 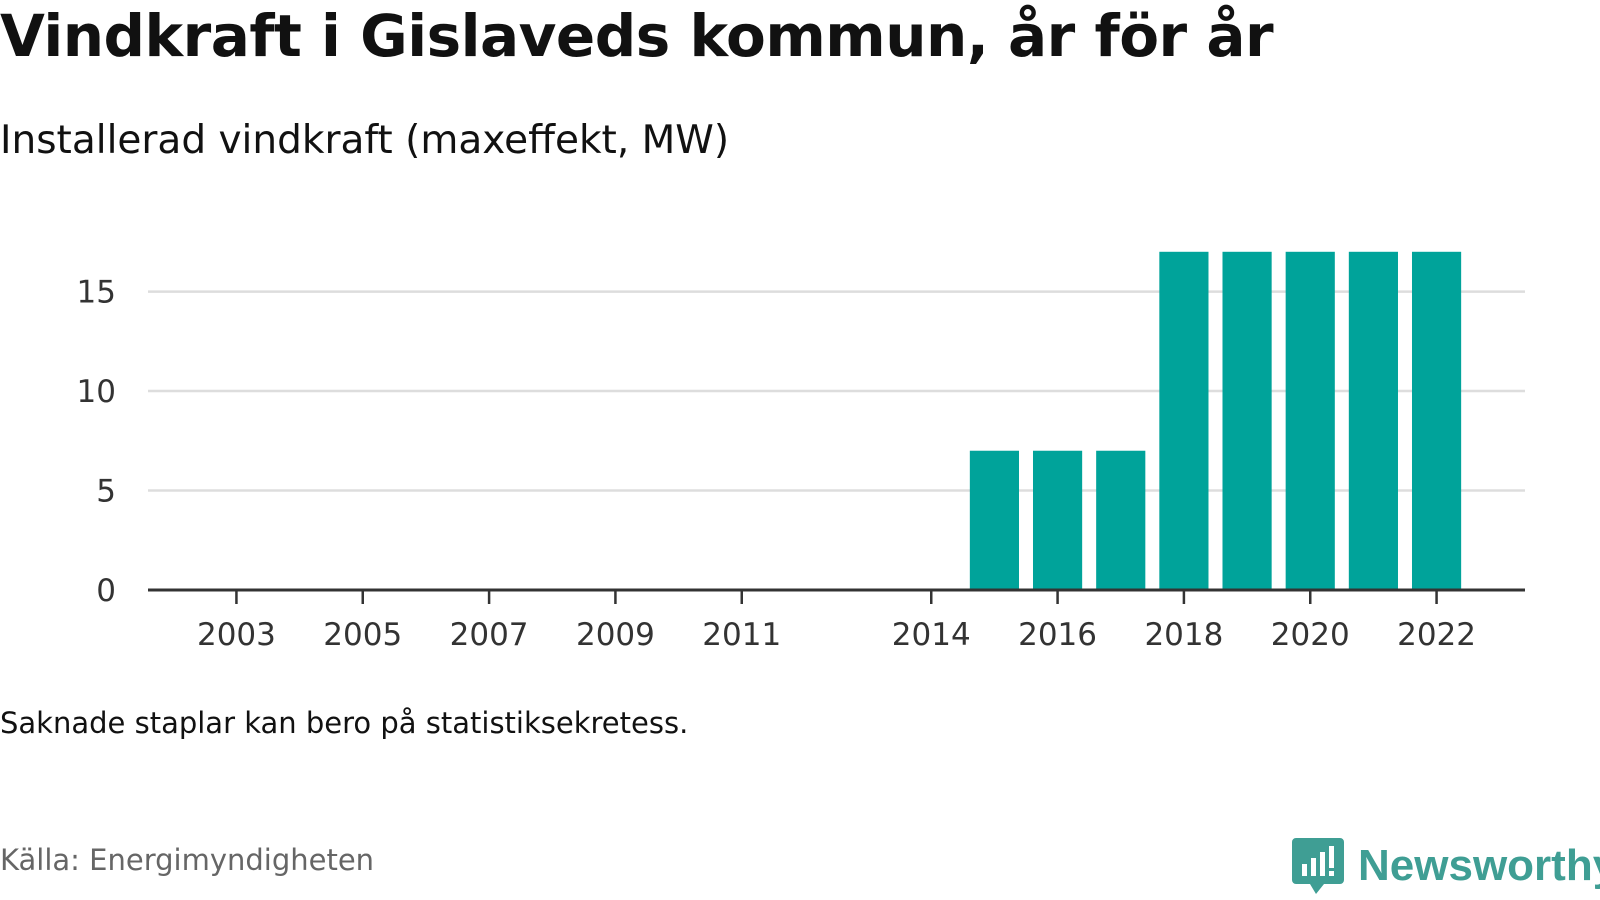 What do you see at coordinates (96, 293) in the screenshot?
I see `y-tick-label: 15` at bounding box center [96, 293].